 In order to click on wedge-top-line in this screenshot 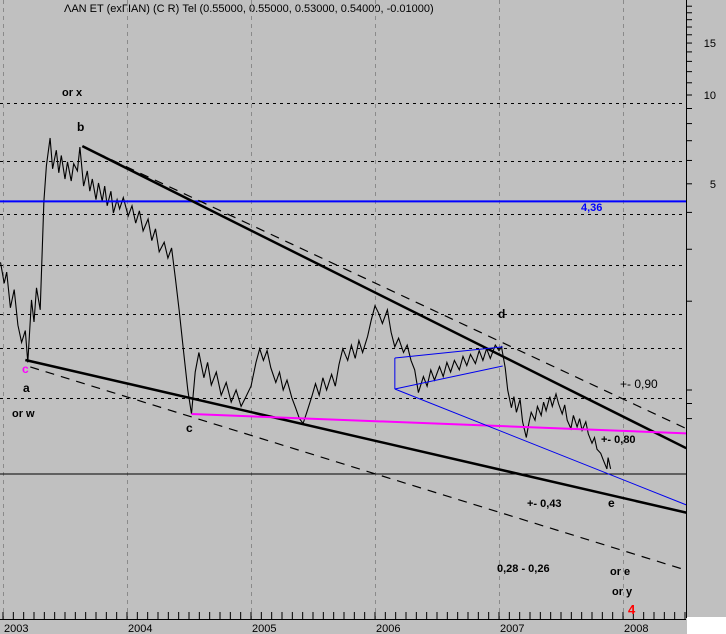, I will do `click(448, 352)`.